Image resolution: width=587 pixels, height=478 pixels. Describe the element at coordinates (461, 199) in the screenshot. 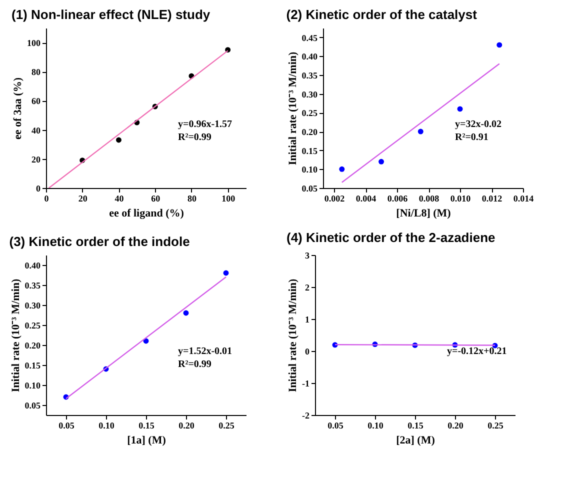

I see `x-tick-label: 0.010` at that location.